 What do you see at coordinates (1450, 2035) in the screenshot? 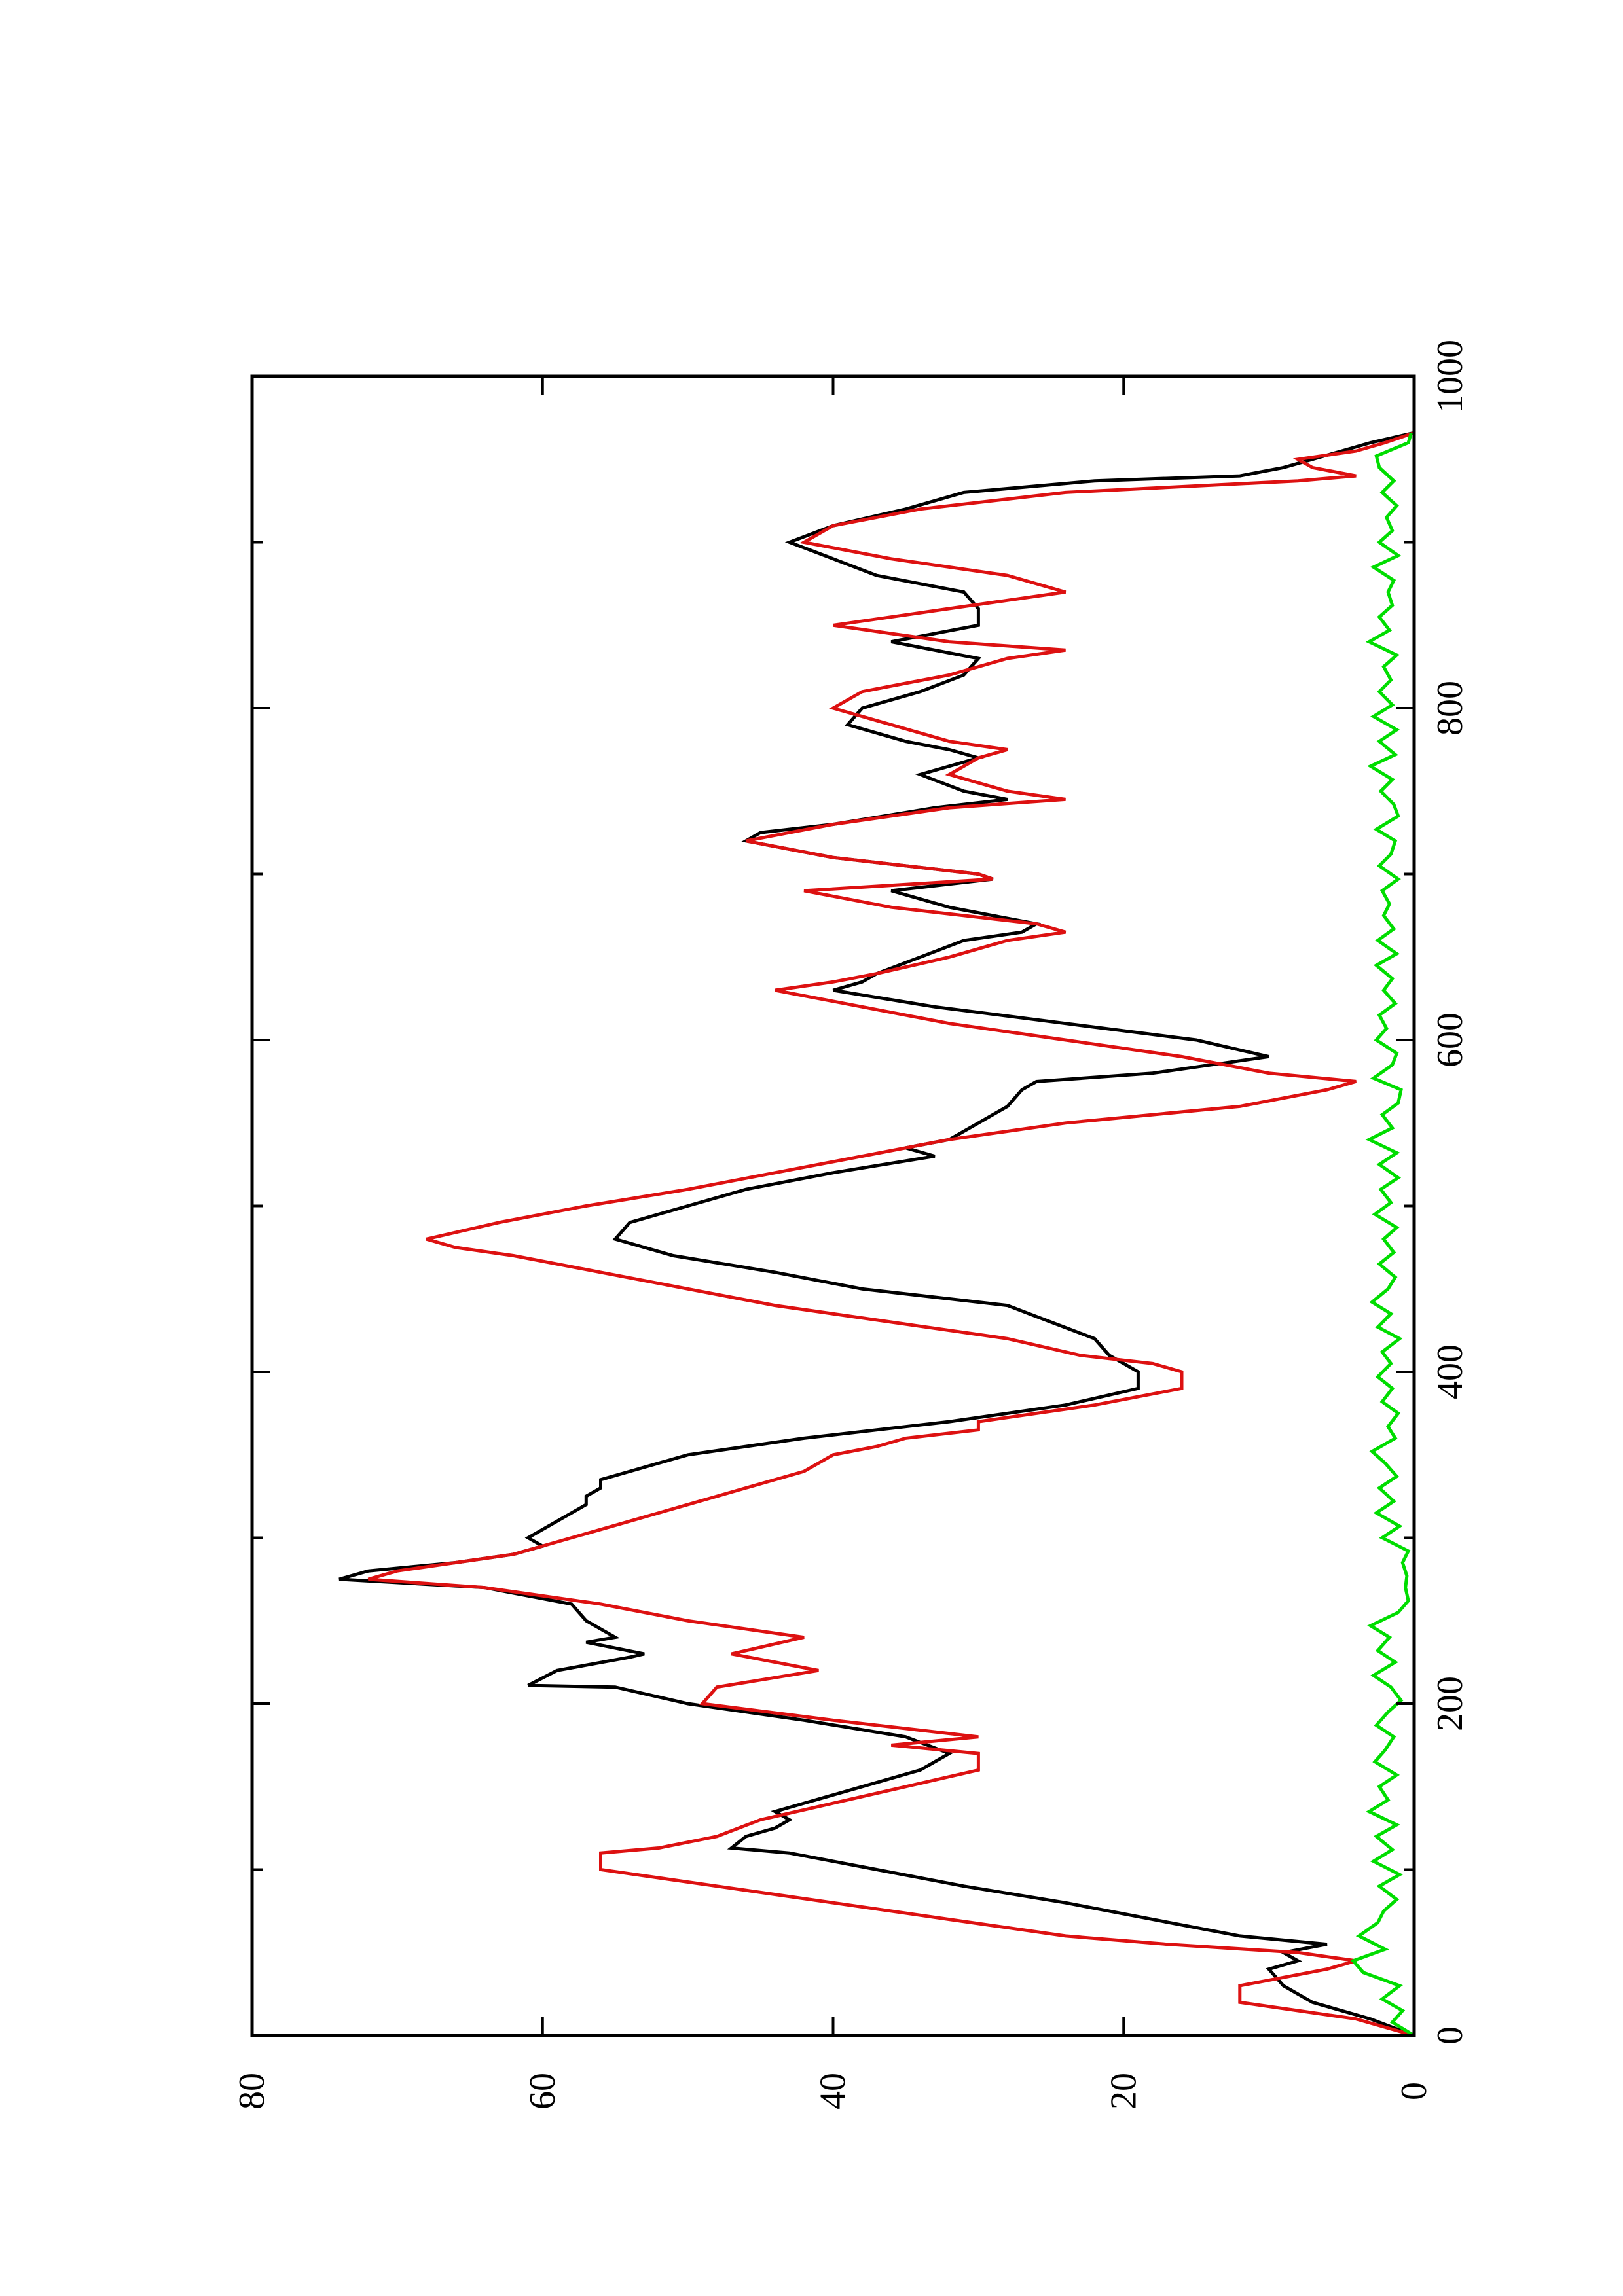
I see `x-tick-label: 0` at bounding box center [1450, 2035].